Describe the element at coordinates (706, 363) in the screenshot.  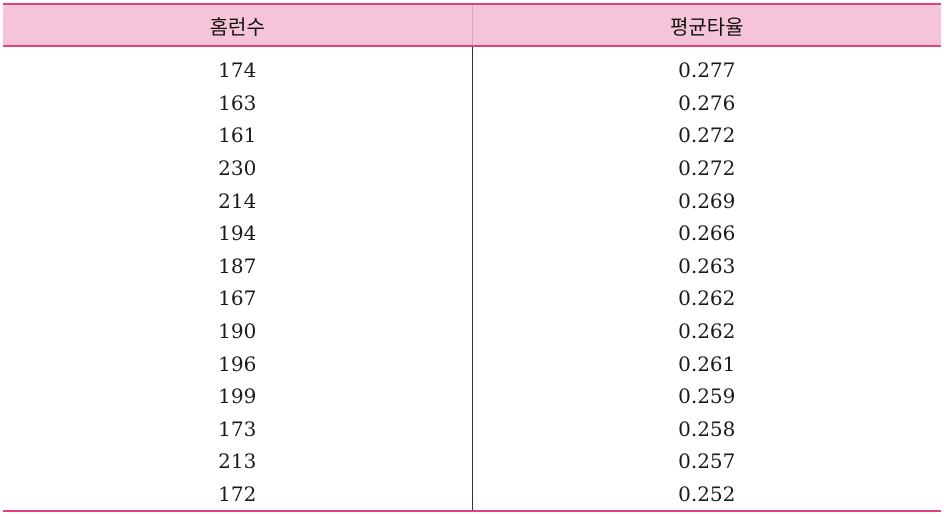
I see `cell-batting-average: 0.261` at that location.